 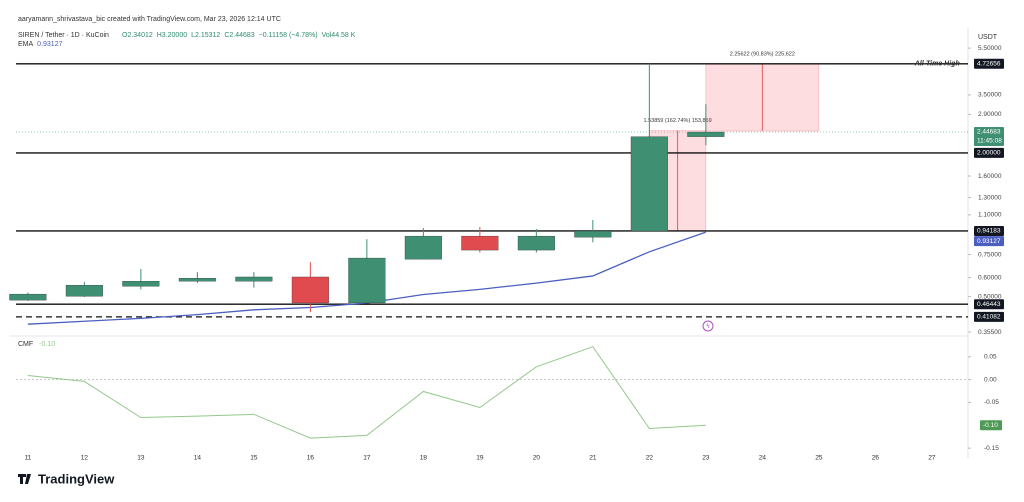 What do you see at coordinates (137, 35) in the screenshot?
I see `ohlc-value: O2.34012` at bounding box center [137, 35].